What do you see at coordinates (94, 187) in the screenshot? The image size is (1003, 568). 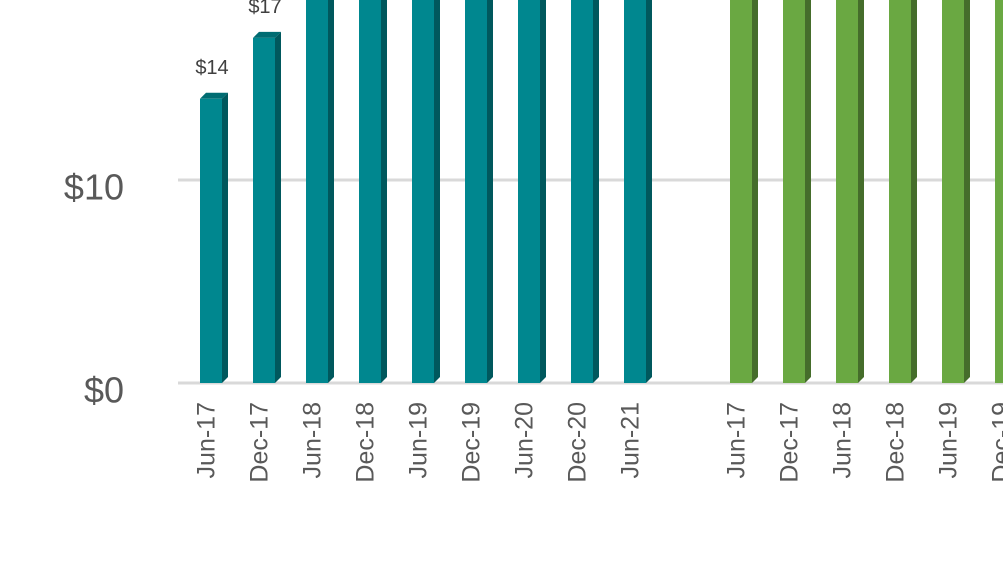 I see `y-tick-label: $10` at bounding box center [94, 187].